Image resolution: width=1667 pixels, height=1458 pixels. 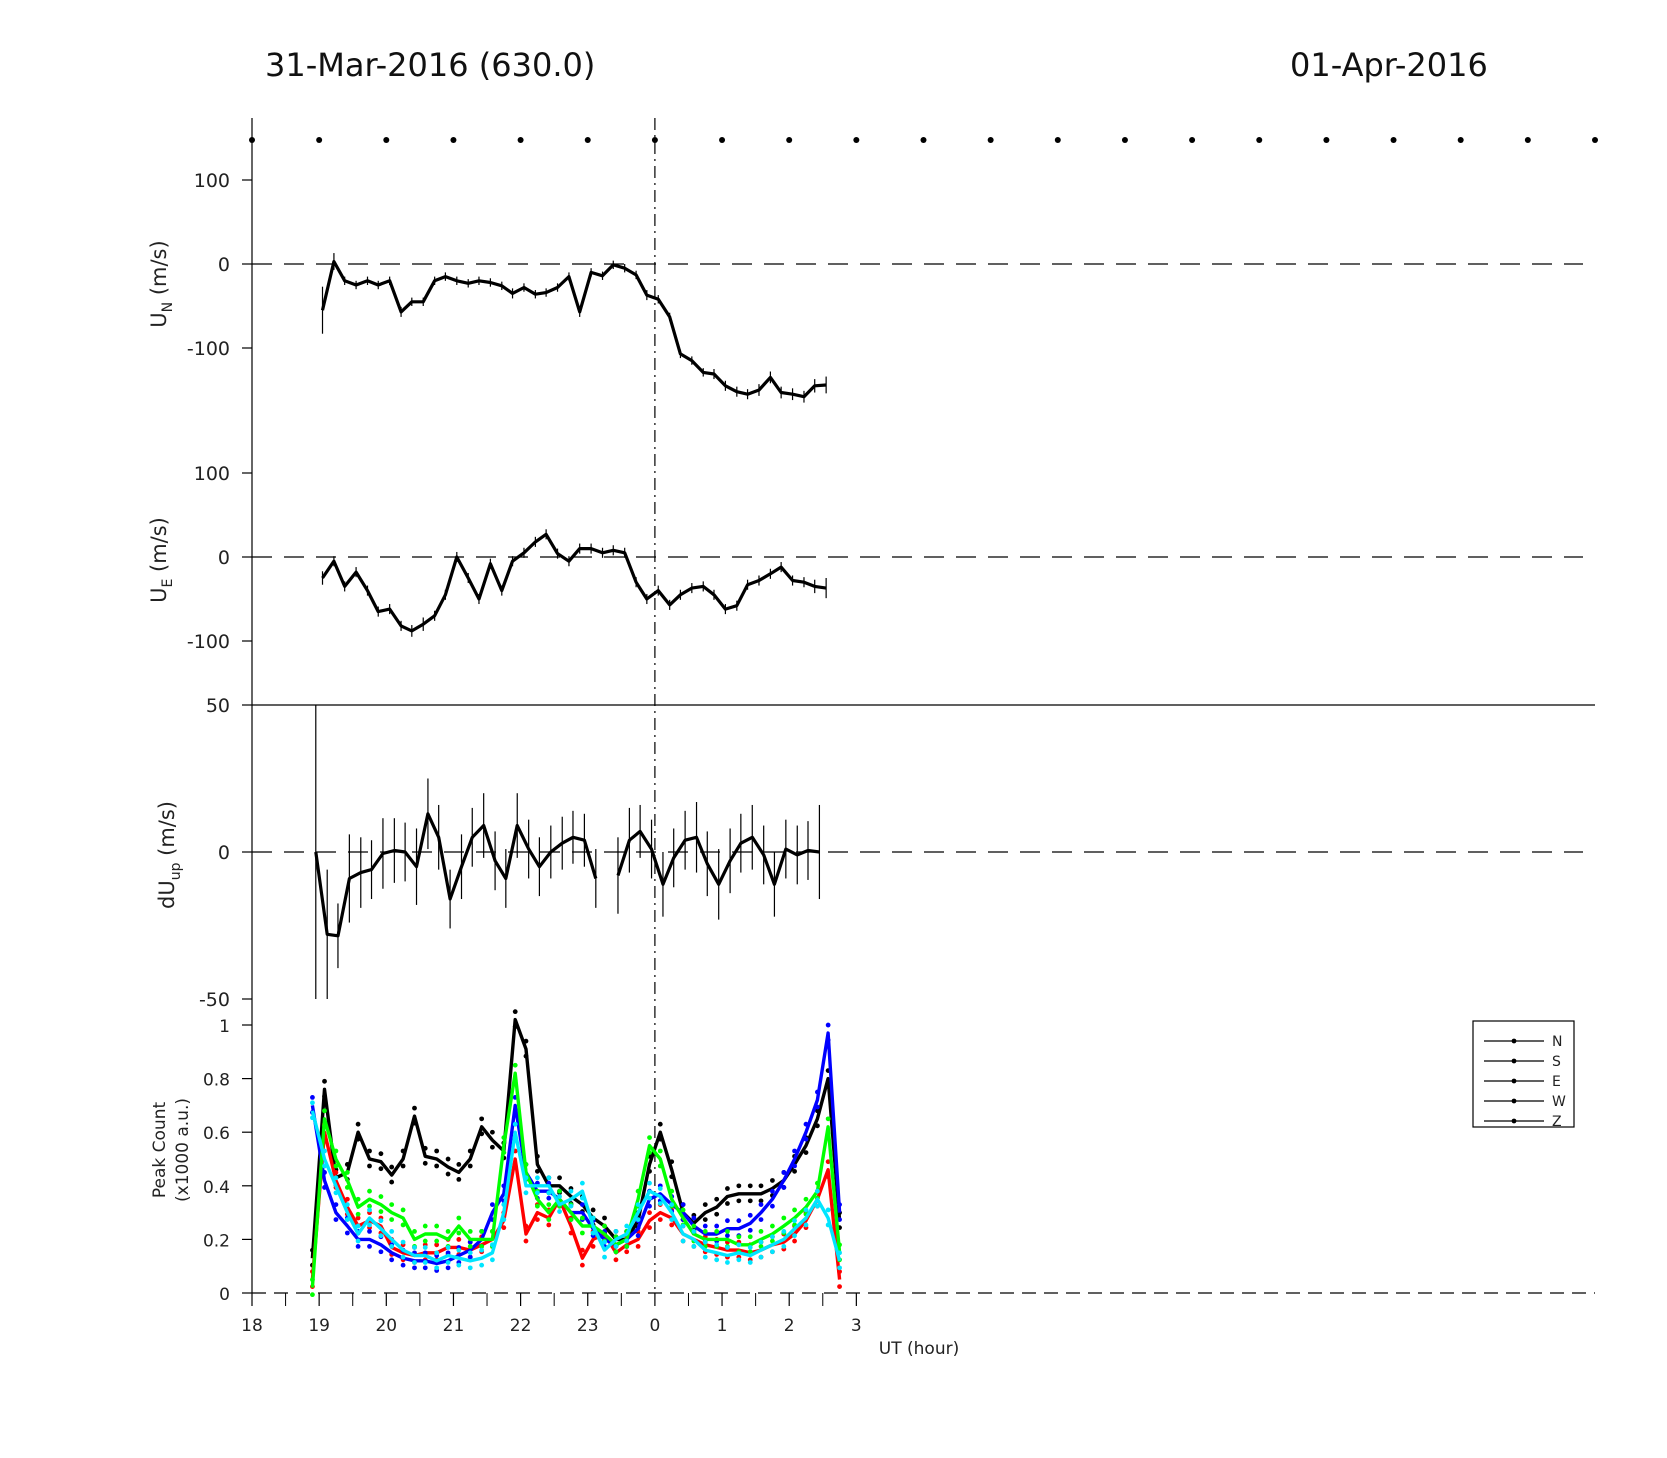 What do you see at coordinates (573, 329) in the screenshot?
I see `un-series-line` at bounding box center [573, 329].